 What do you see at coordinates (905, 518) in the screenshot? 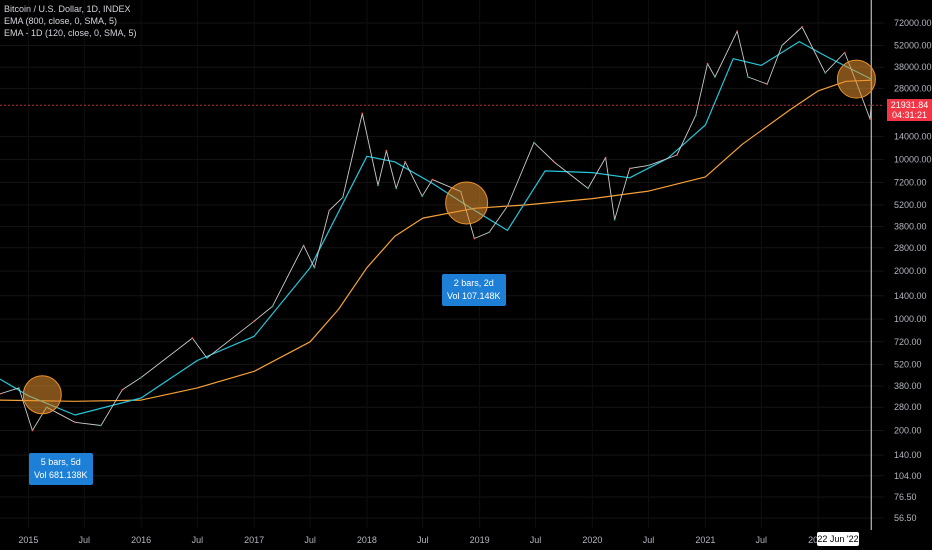
I see `y-tick-label: 56.50` at bounding box center [905, 518].